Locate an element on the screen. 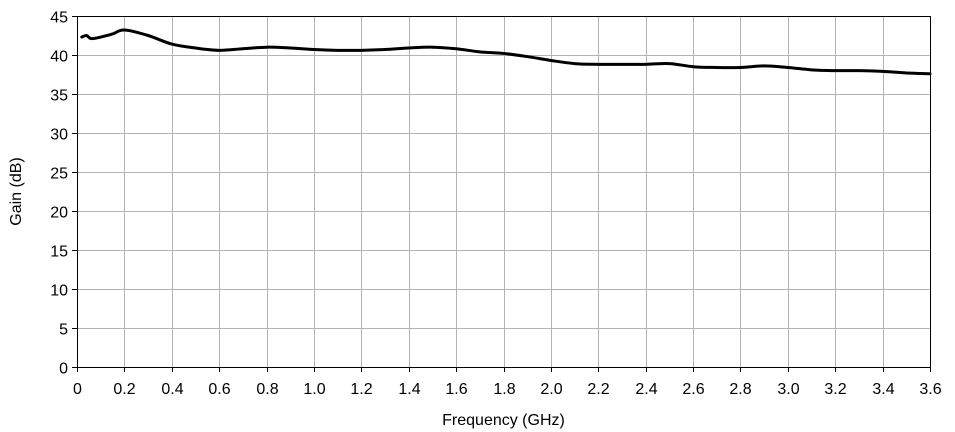 Image resolution: width=955 pixels, height=432 pixels. x-tick-label: 3.4 is located at coordinates (883, 389).